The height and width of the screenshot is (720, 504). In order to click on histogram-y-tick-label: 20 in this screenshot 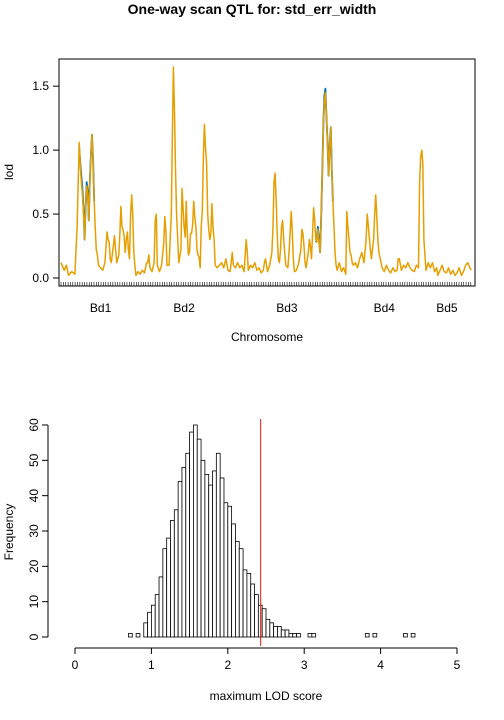, I will do `click(34, 566)`.